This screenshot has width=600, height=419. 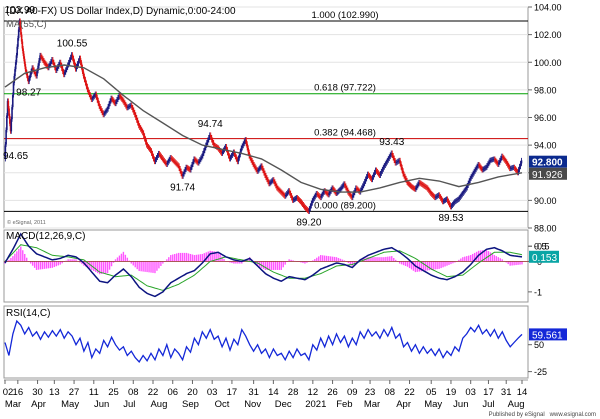 I want to click on macd-value-label: 0.153, so click(x=544, y=258).